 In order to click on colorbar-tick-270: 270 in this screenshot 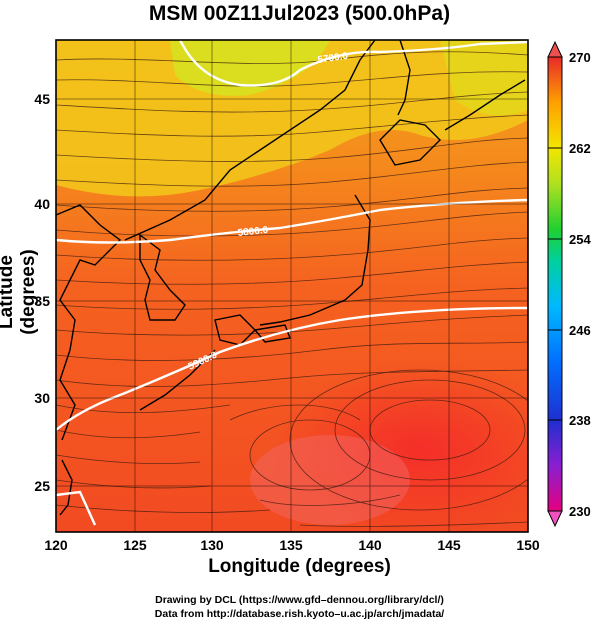, I will do `click(580, 57)`.